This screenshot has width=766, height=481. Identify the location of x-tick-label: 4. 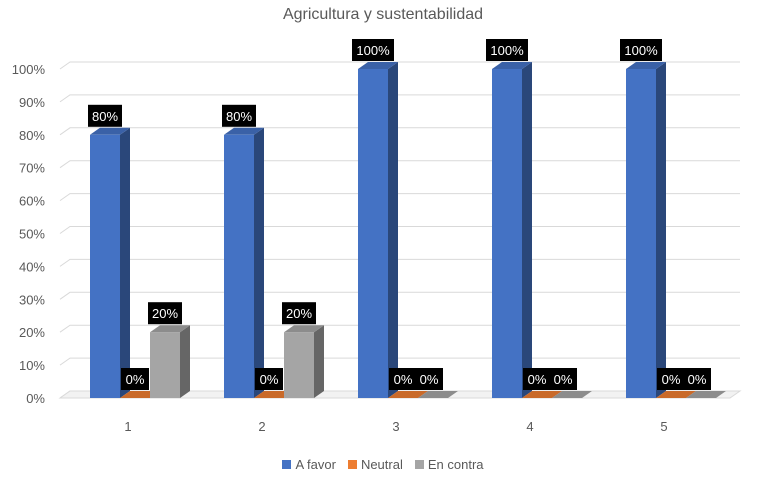
(529, 426).